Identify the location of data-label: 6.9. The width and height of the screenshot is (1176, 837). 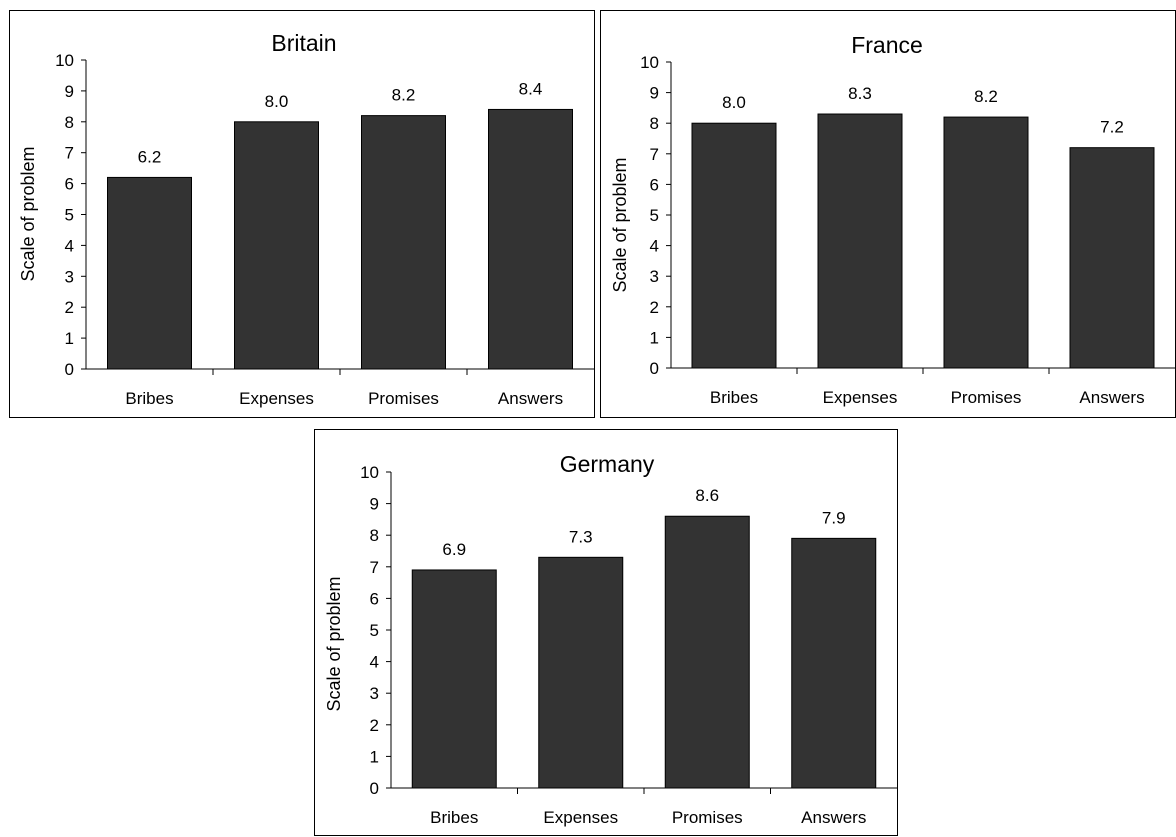
(454, 549).